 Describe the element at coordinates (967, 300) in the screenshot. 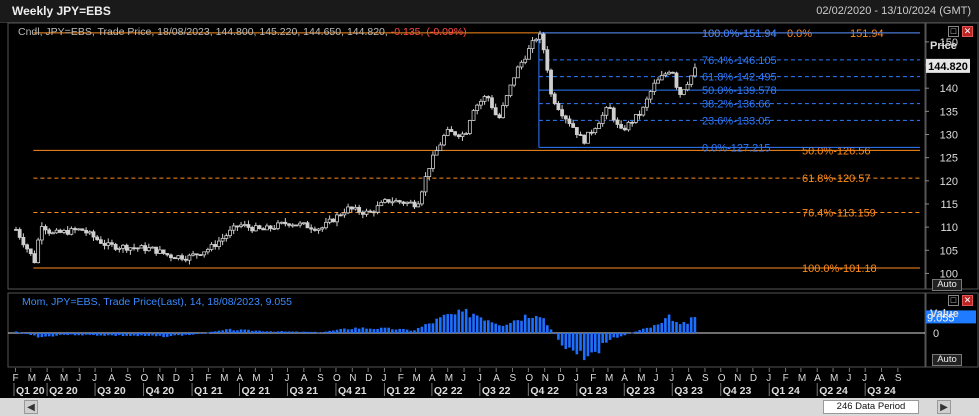

I see `momentum-panel-close-button: ✕` at that location.